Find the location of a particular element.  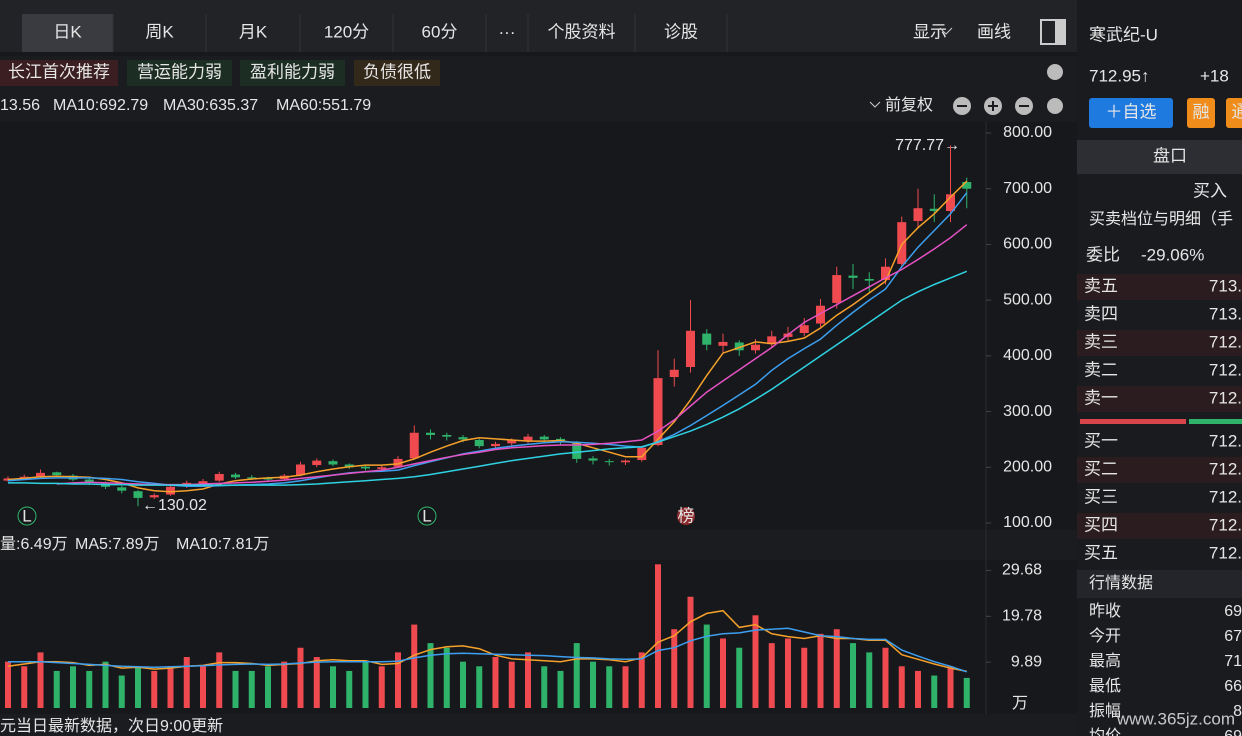

tab: ··· is located at coordinates (507, 31).